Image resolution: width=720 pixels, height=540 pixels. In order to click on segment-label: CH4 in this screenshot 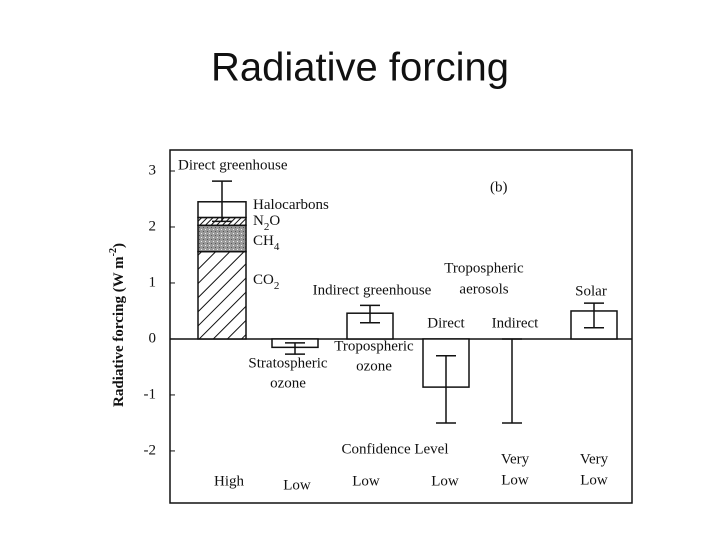, I will do `click(266, 242)`.